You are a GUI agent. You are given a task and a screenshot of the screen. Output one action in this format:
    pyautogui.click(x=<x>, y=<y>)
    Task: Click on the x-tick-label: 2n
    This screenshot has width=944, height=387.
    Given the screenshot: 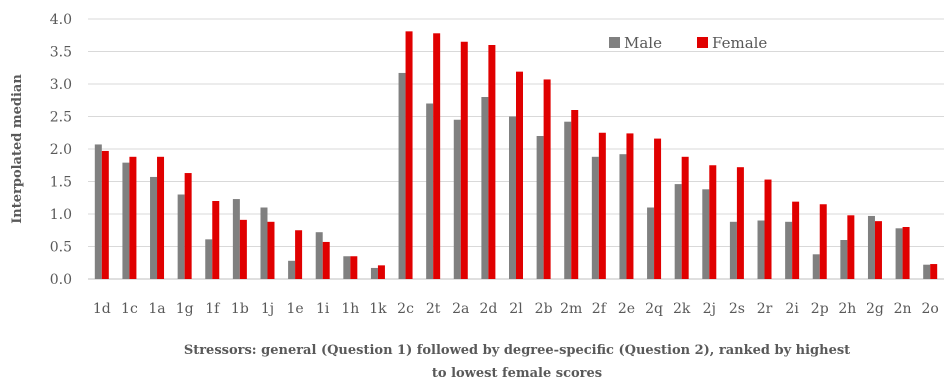 What is the action you would take?
    pyautogui.click(x=903, y=309)
    